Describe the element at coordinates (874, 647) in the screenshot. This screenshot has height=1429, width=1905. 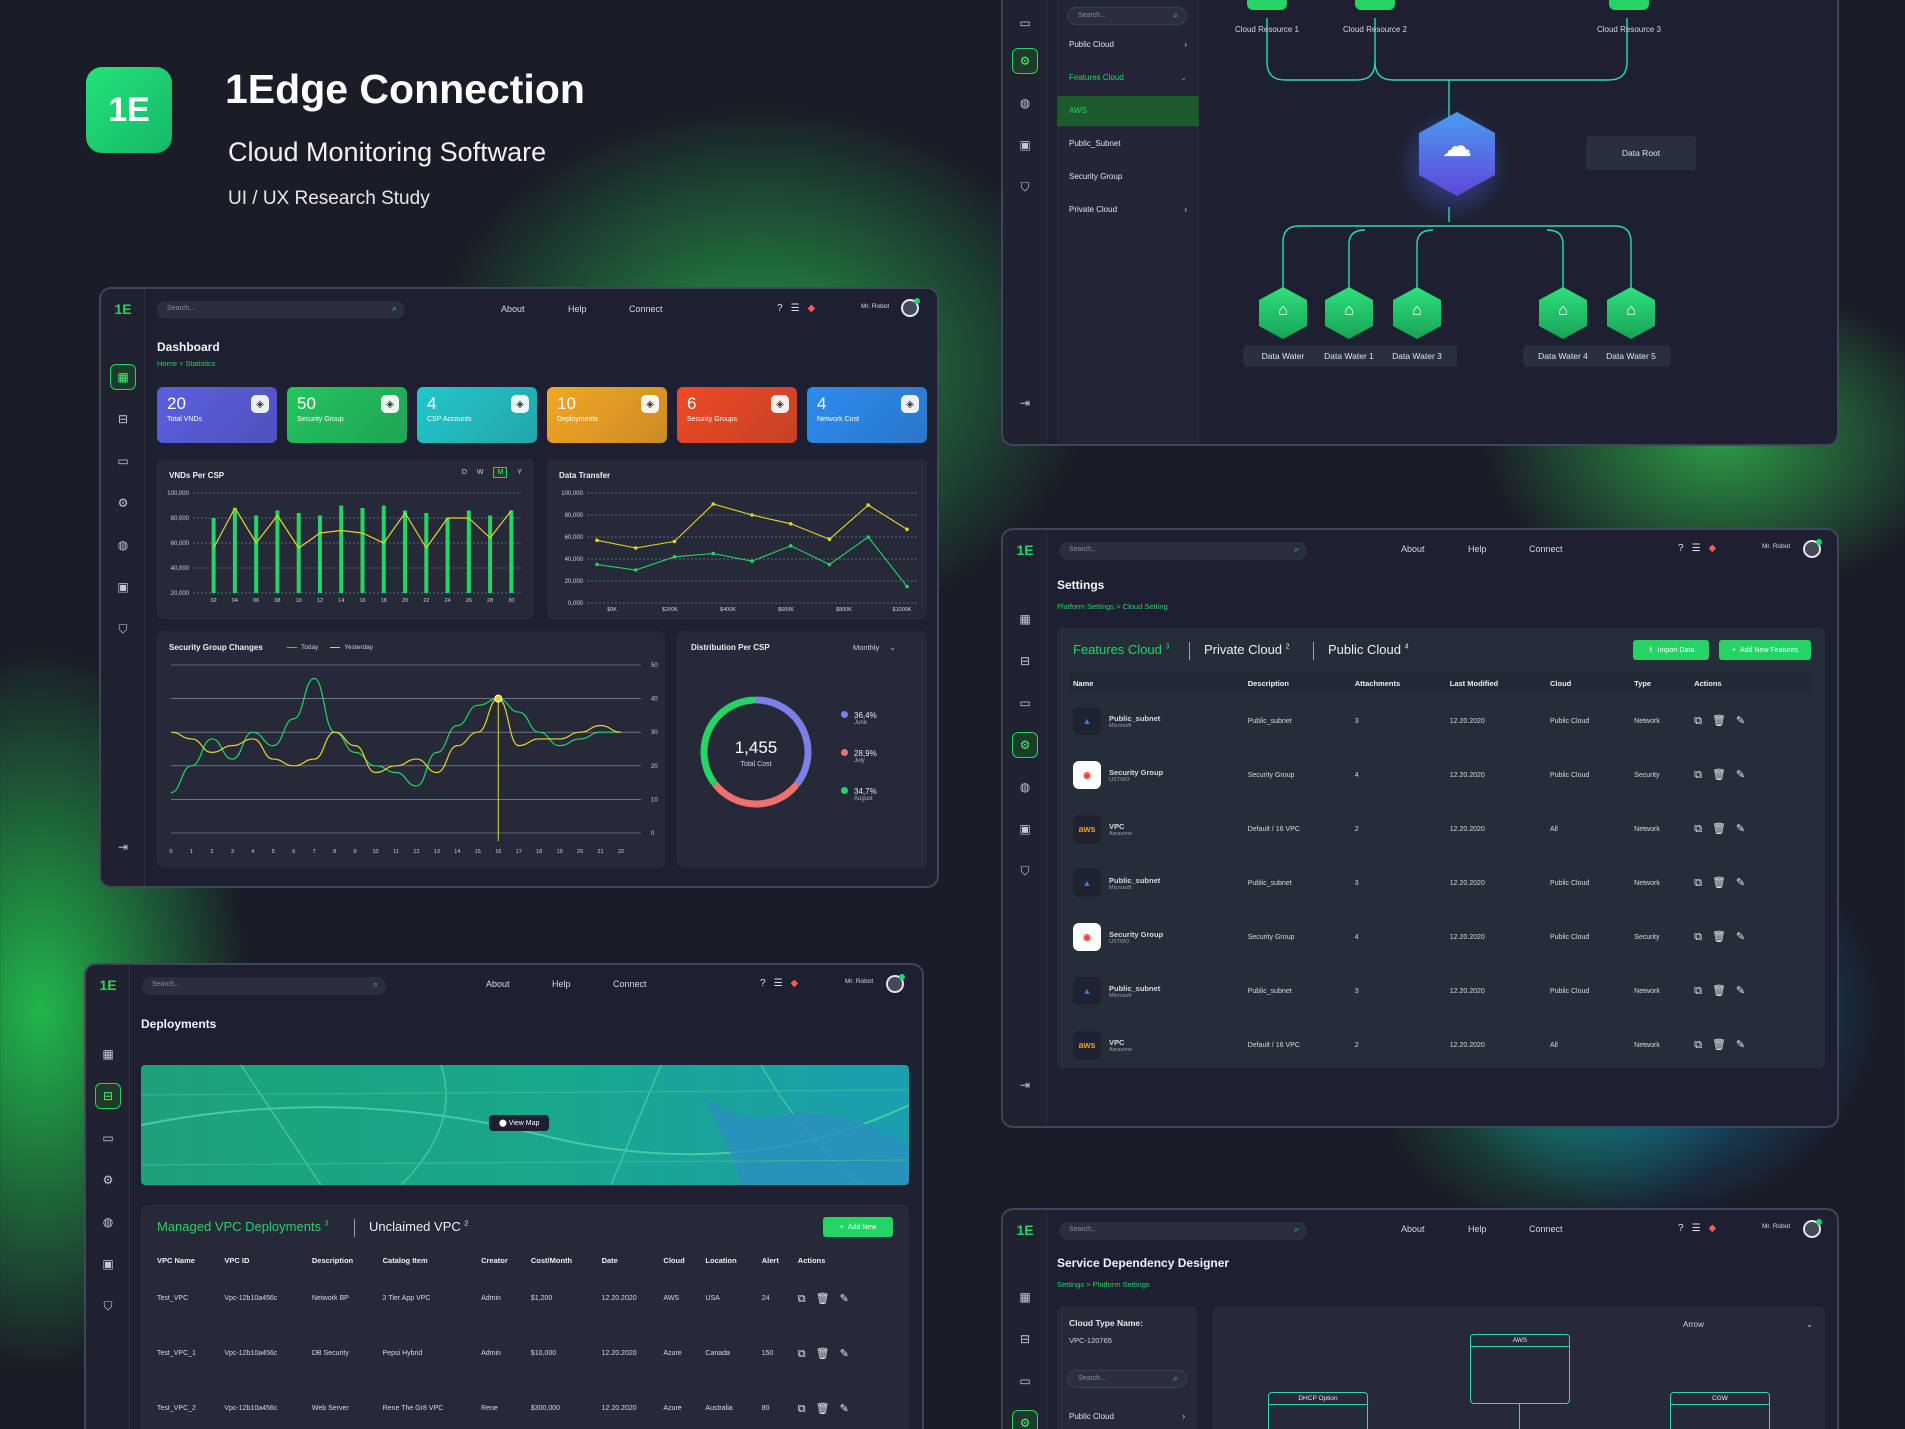
I see `period-select: Monthly ⌄` at that location.